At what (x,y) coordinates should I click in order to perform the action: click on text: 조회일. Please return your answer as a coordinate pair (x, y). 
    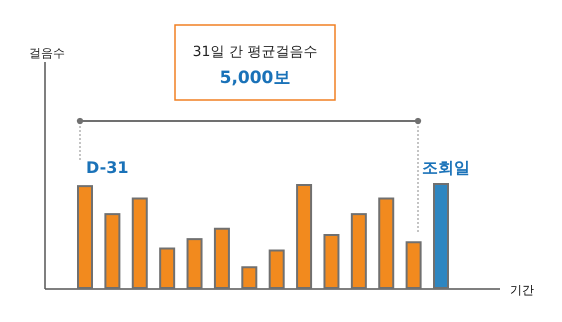
    Looking at the image, I should click on (446, 167).